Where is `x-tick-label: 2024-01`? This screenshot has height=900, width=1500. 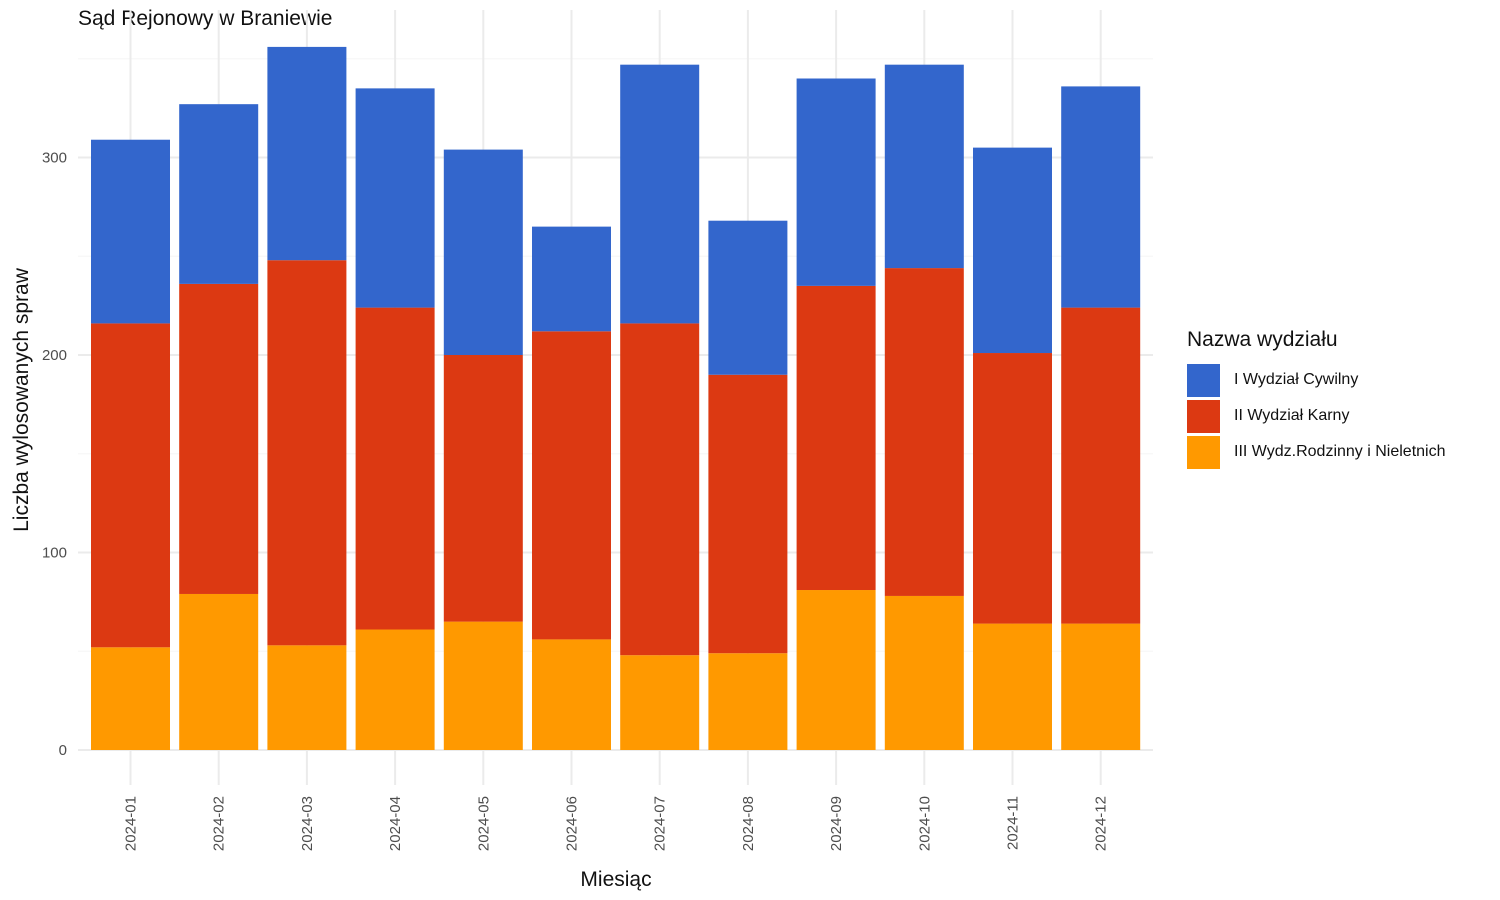
x-tick-label: 2024-01 is located at coordinates (131, 823).